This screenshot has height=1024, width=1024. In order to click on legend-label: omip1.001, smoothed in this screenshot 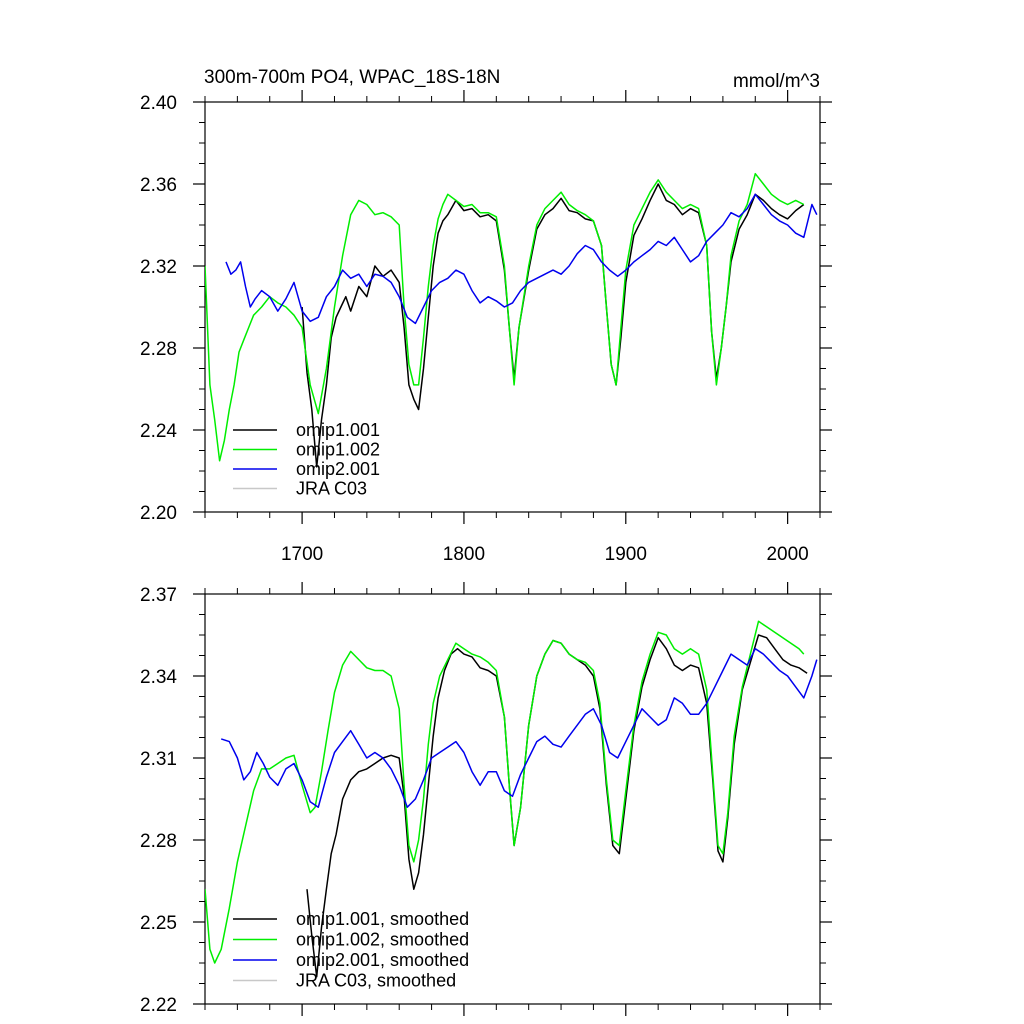, I will do `click(382, 919)`.